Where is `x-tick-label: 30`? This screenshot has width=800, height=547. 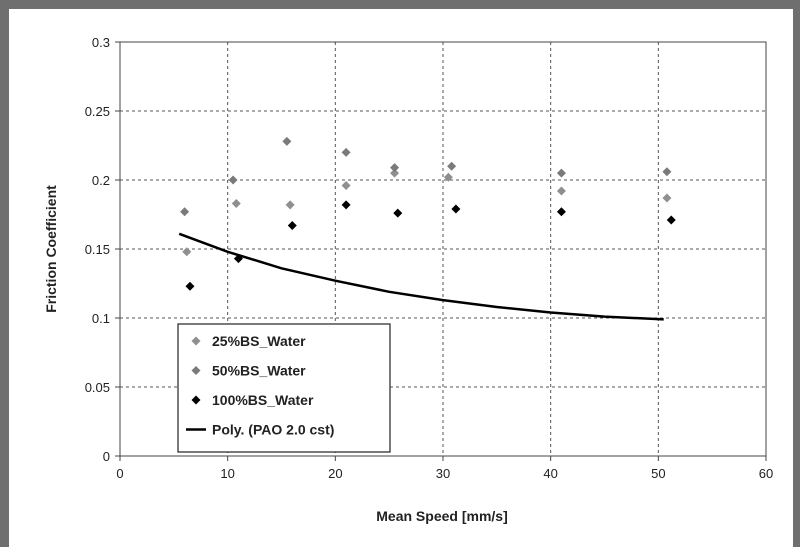
x-tick-label: 30 is located at coordinates (443, 473).